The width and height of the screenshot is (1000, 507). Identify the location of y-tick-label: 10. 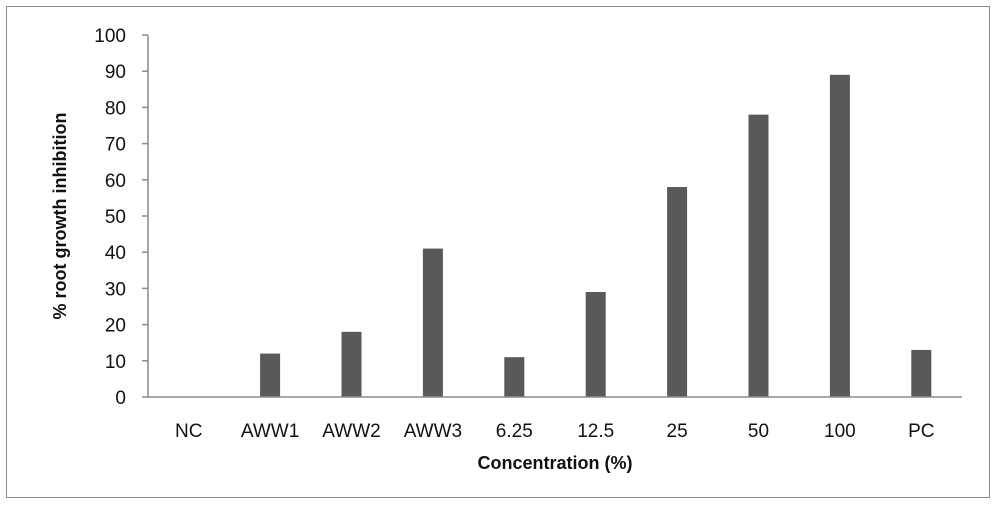
(115, 362).